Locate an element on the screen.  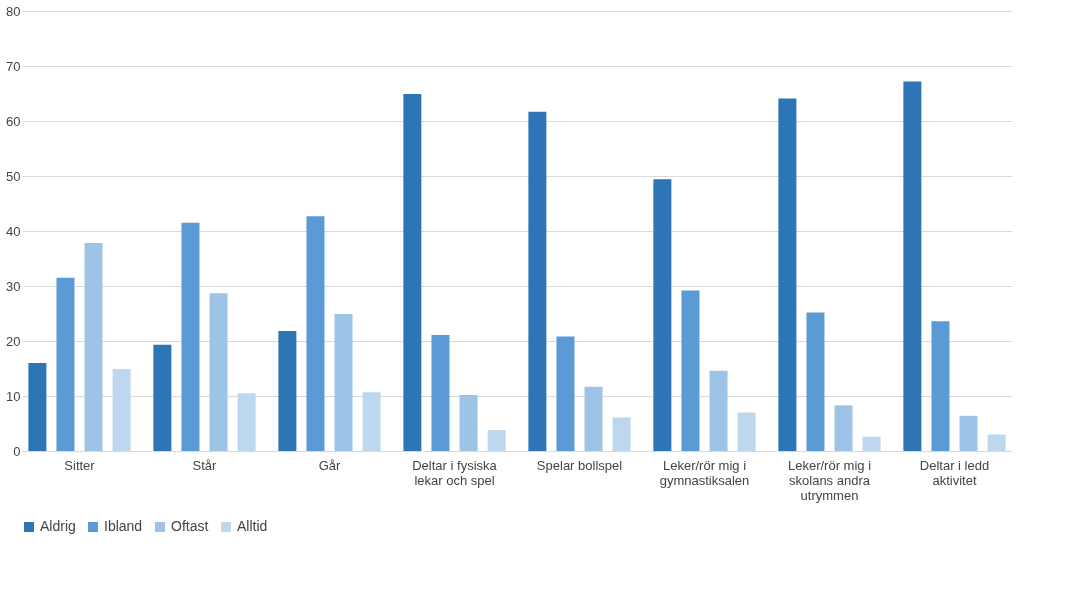
legend-label: Ibland is located at coordinates (123, 526).